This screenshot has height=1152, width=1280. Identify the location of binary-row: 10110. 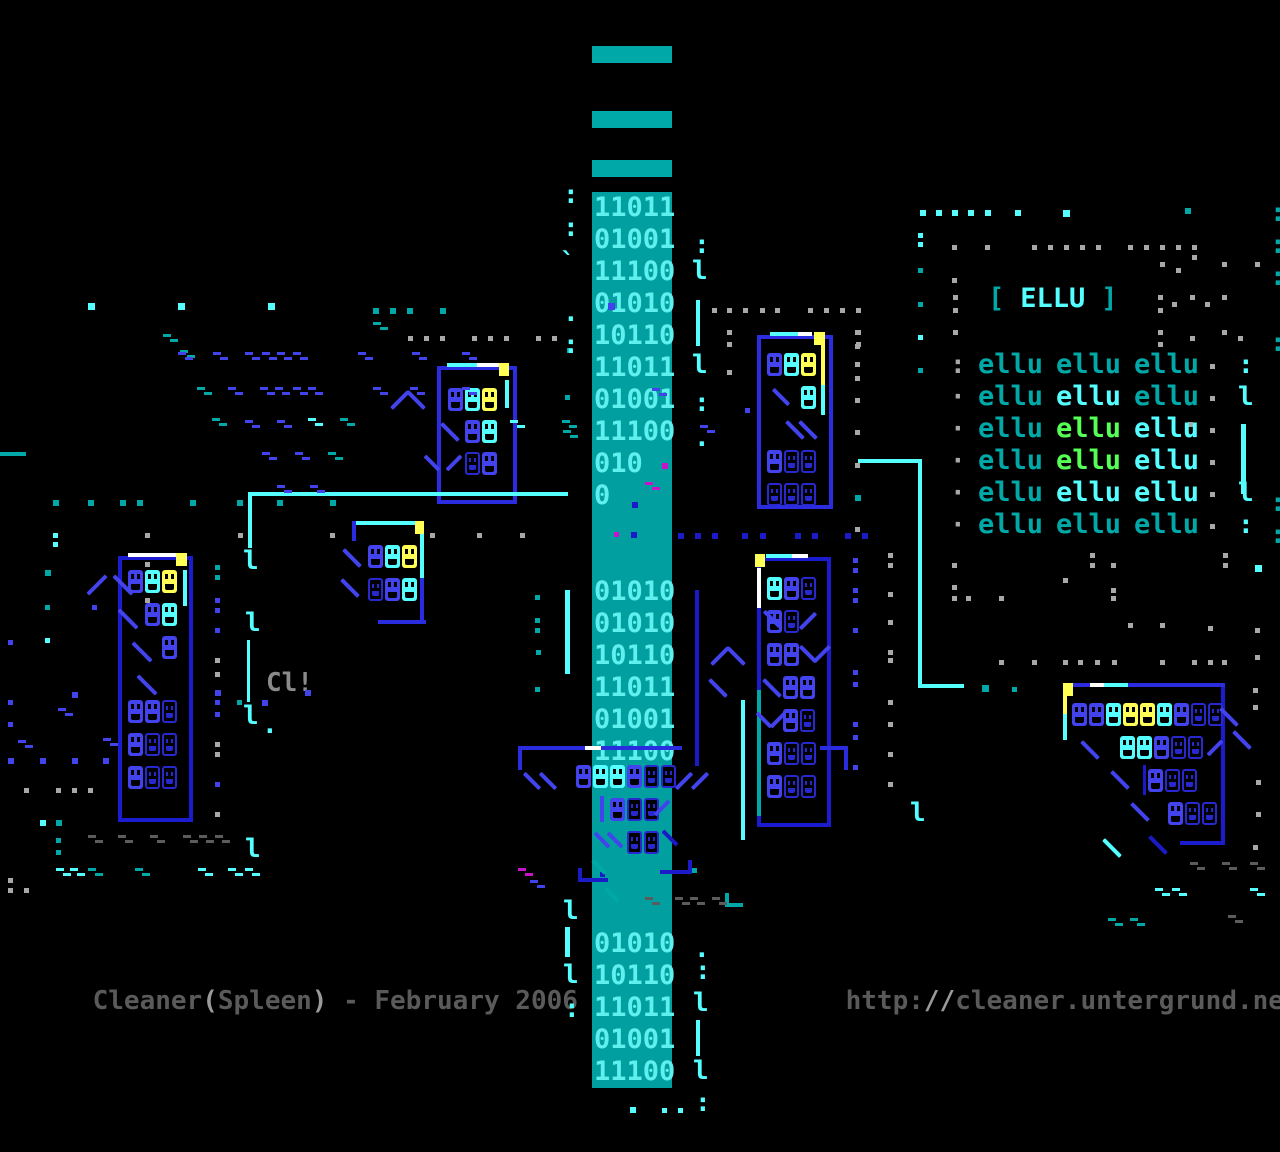
(635, 975).